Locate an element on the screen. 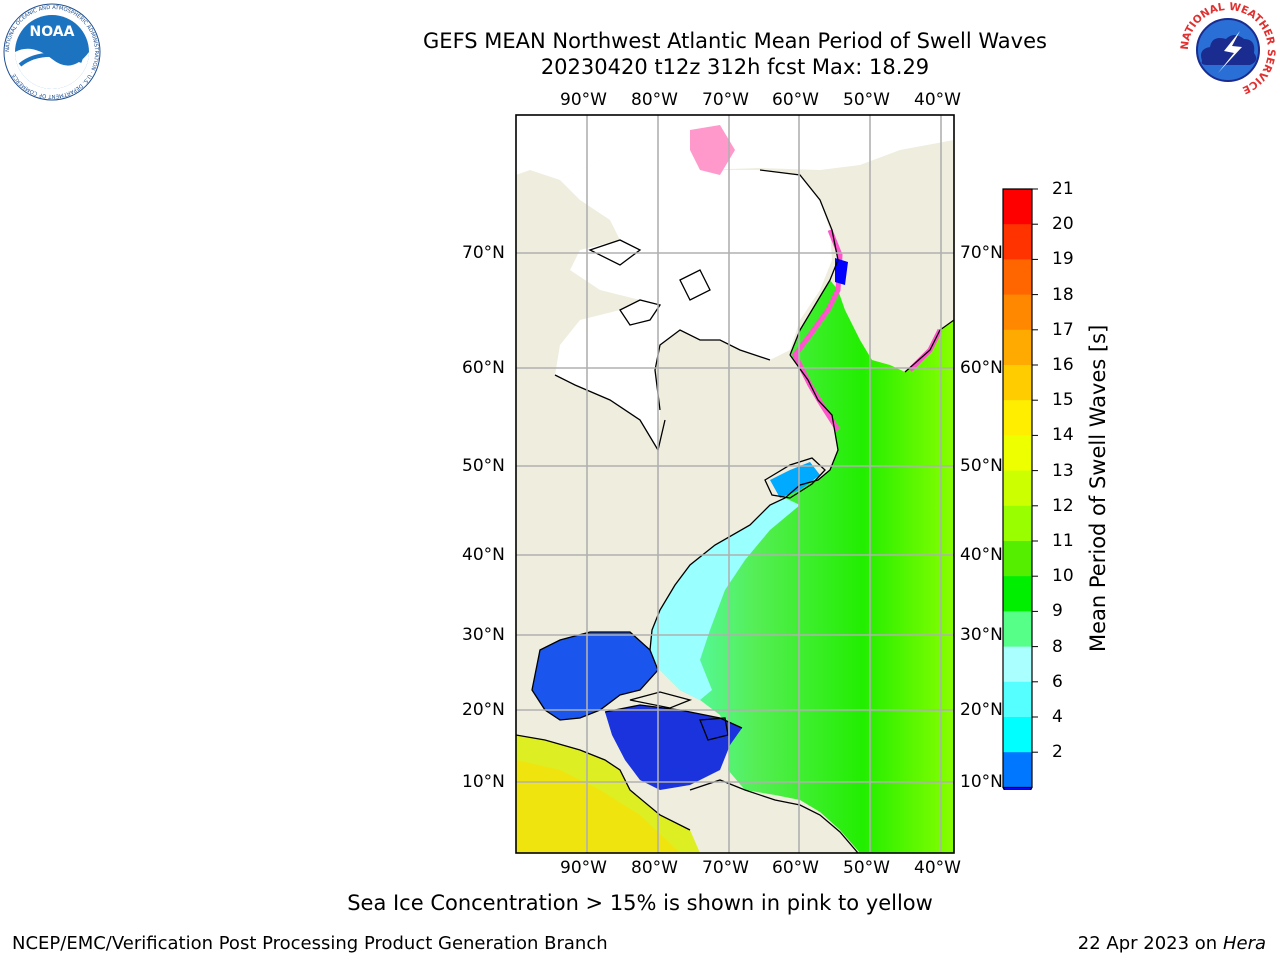 The width and height of the screenshot is (1280, 960). noaa-logo-text: NOAA is located at coordinates (52, 32).